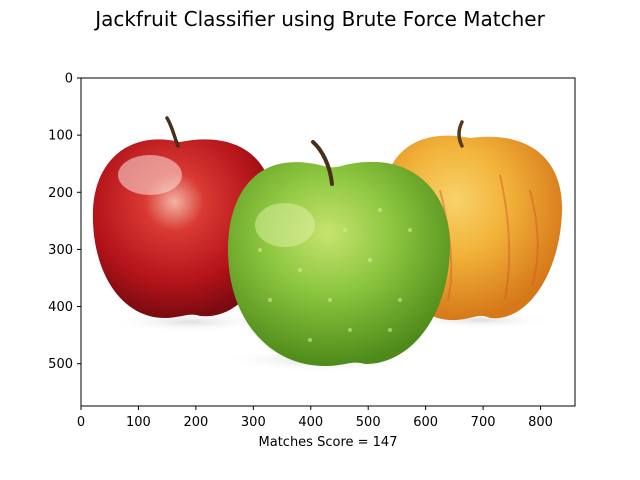 The image size is (640, 480). I want to click on y-tick-label: 300, so click(60, 250).